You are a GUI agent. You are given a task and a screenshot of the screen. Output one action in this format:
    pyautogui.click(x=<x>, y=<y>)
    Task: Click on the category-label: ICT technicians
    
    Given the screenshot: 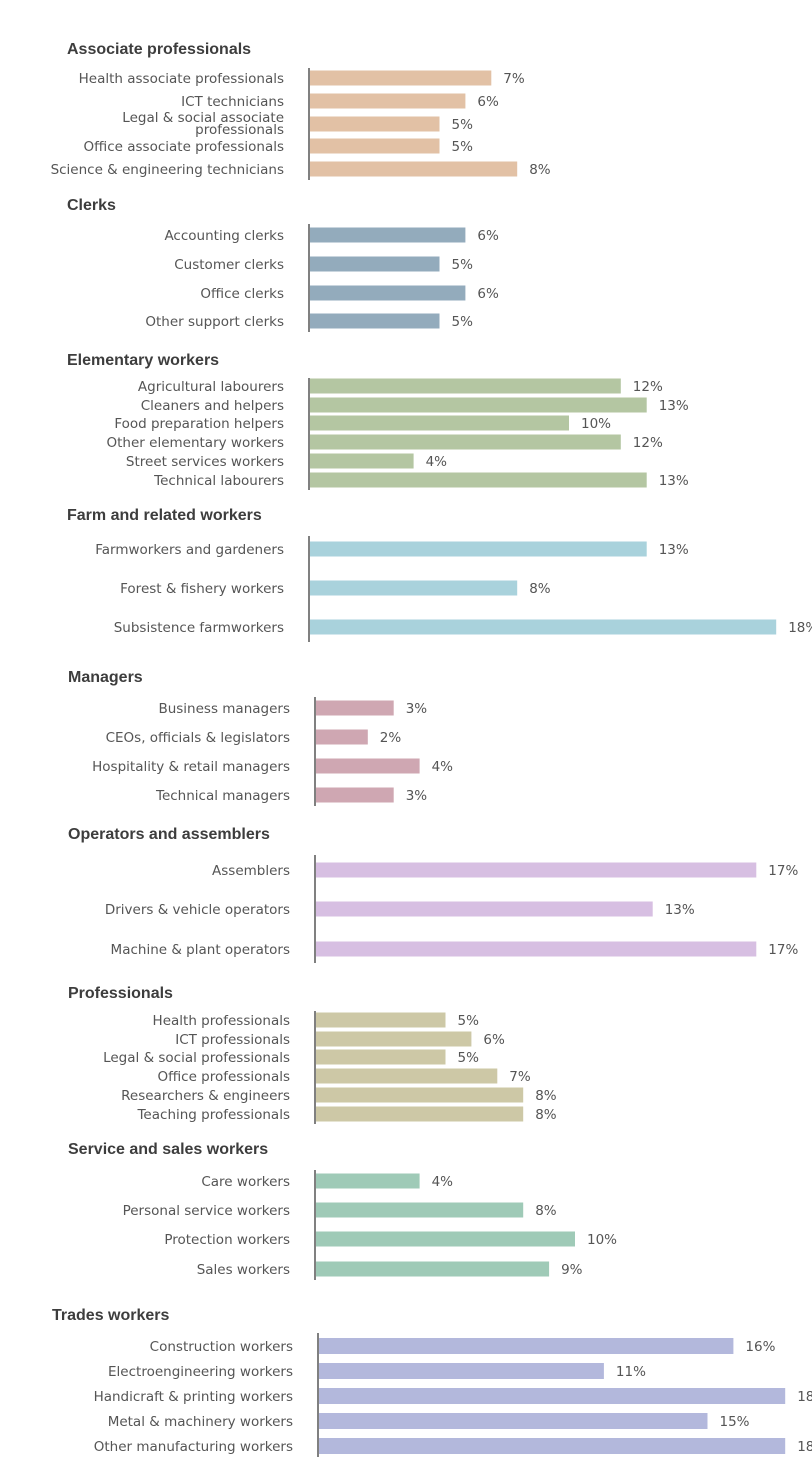 What is the action you would take?
    pyautogui.click(x=232, y=102)
    